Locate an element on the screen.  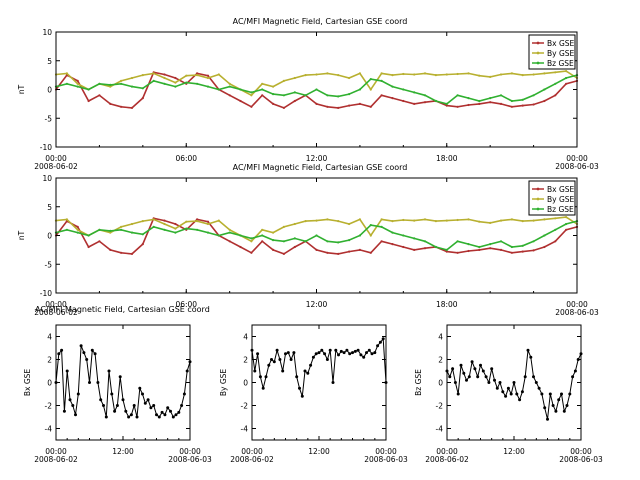
legend-entry: Bx GSE is located at coordinates (561, 43).